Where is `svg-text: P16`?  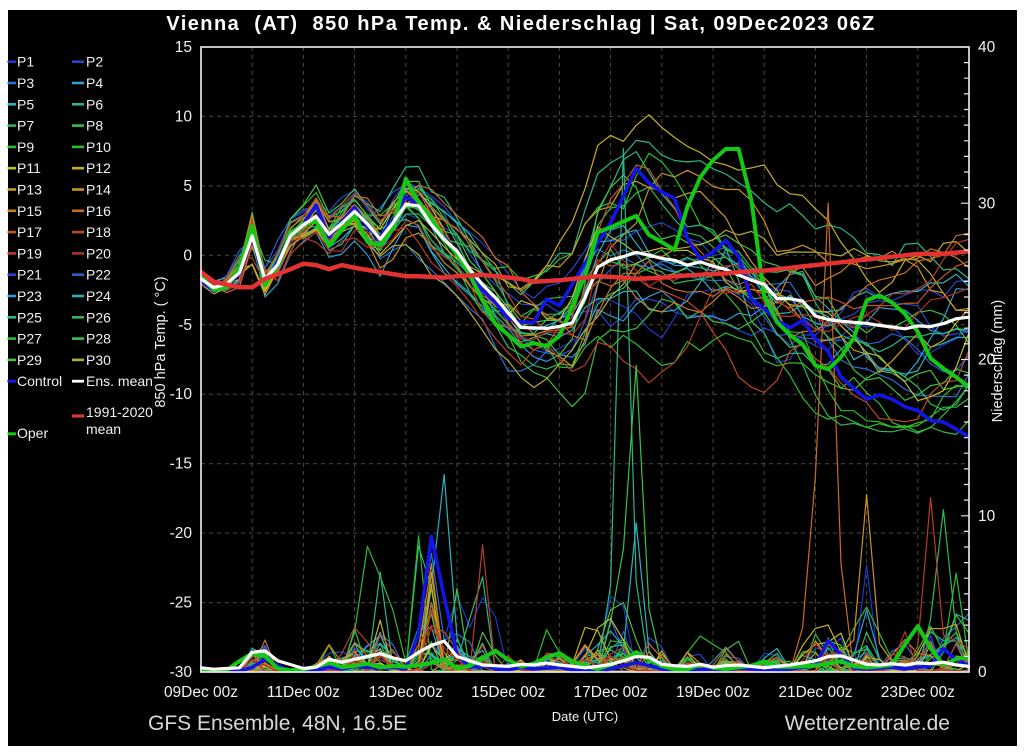
svg-text: P16 is located at coordinates (98, 211).